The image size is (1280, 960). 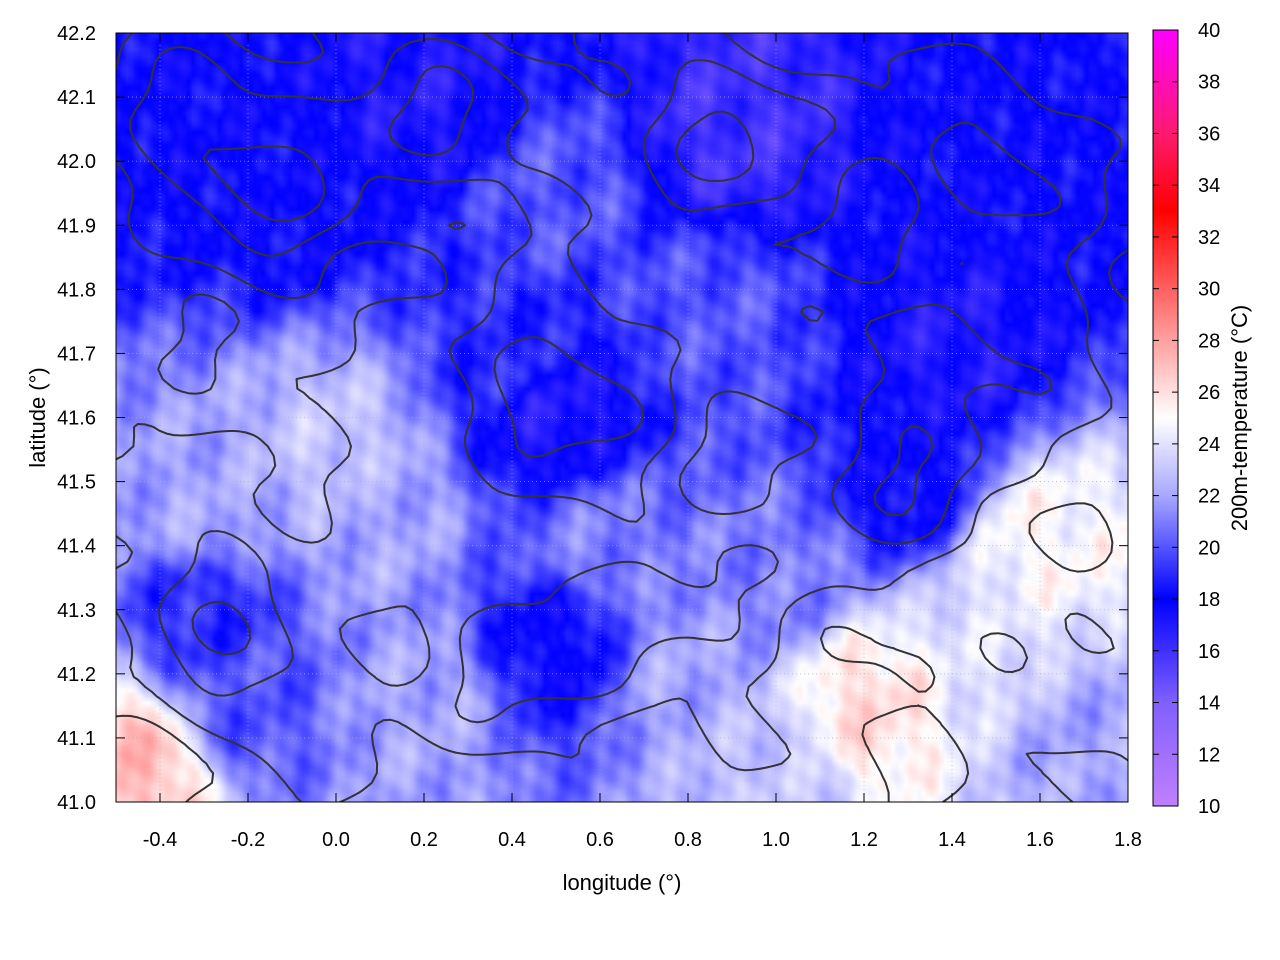 What do you see at coordinates (1209, 548) in the screenshot?
I see `colorbar-tick-label: 20` at bounding box center [1209, 548].